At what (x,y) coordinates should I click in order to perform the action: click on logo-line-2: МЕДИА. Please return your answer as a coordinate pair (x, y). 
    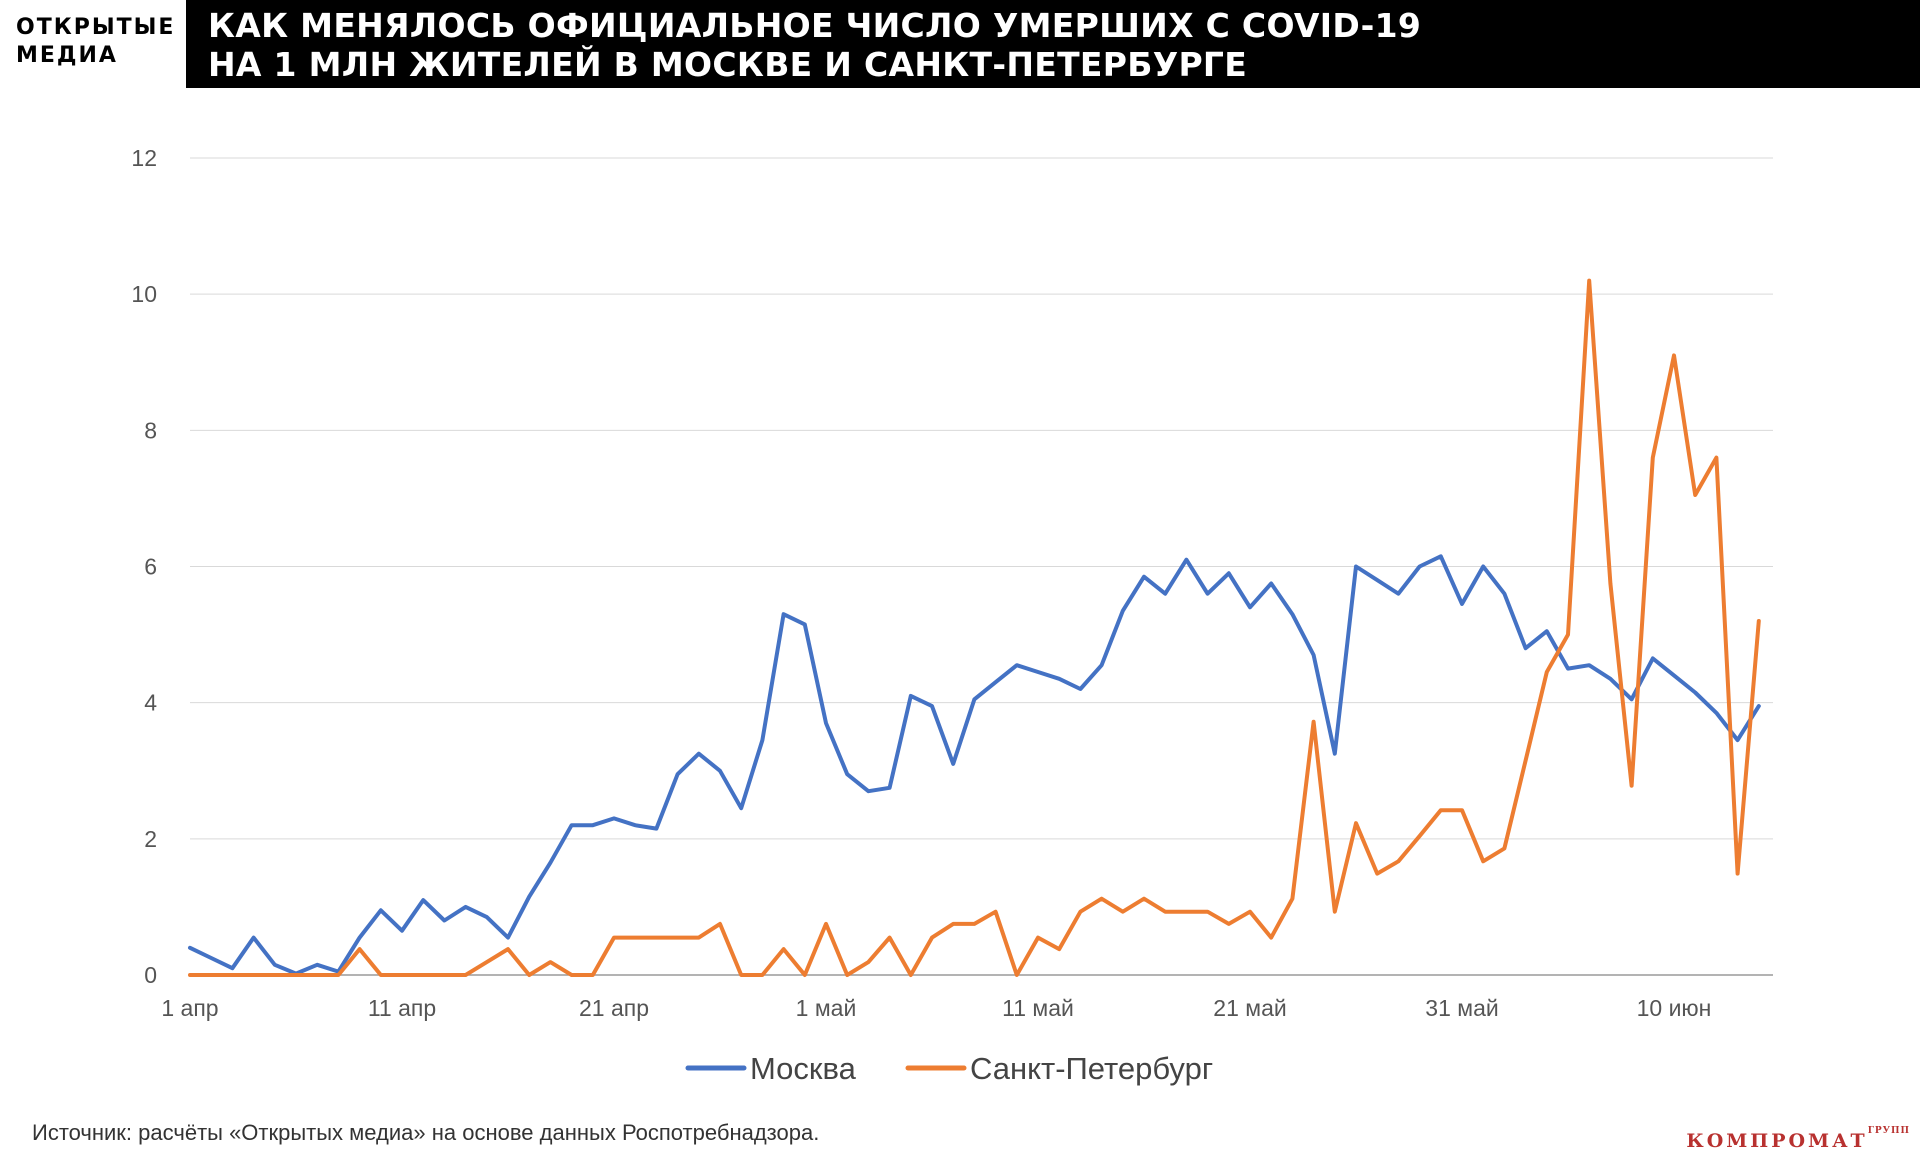
    Looking at the image, I should click on (67, 55).